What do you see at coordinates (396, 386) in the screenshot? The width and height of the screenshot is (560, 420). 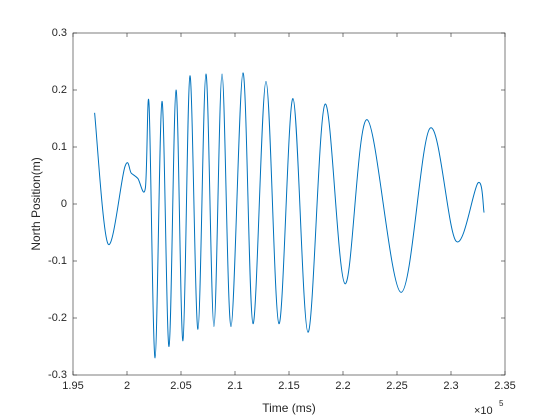 I see `x-tick-label: 2.25` at bounding box center [396, 386].